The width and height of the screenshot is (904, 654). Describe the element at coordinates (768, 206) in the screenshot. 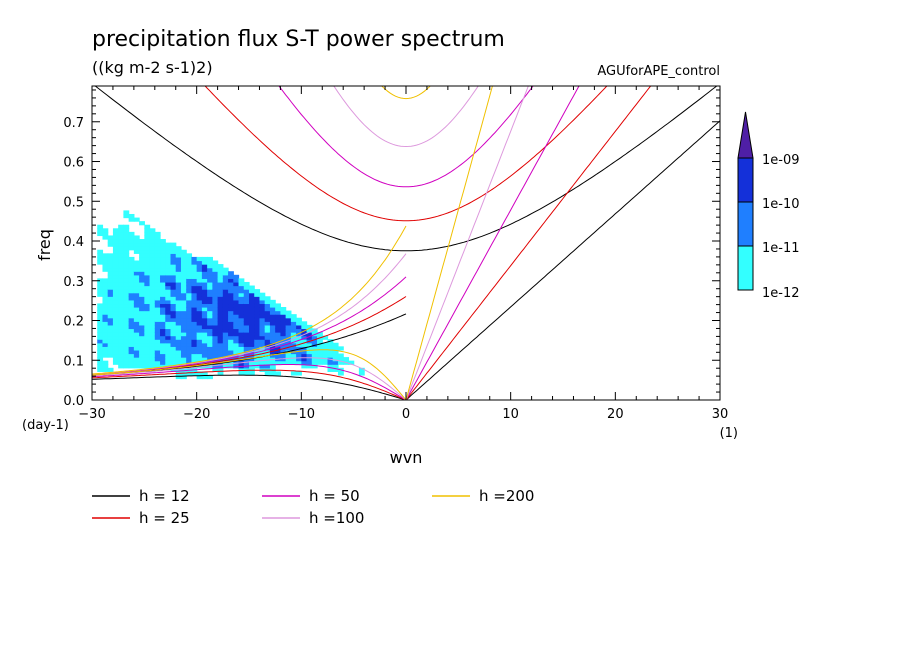

I see `colorbar: 1e-12 1e-11 1e-10 1e-09` at that location.